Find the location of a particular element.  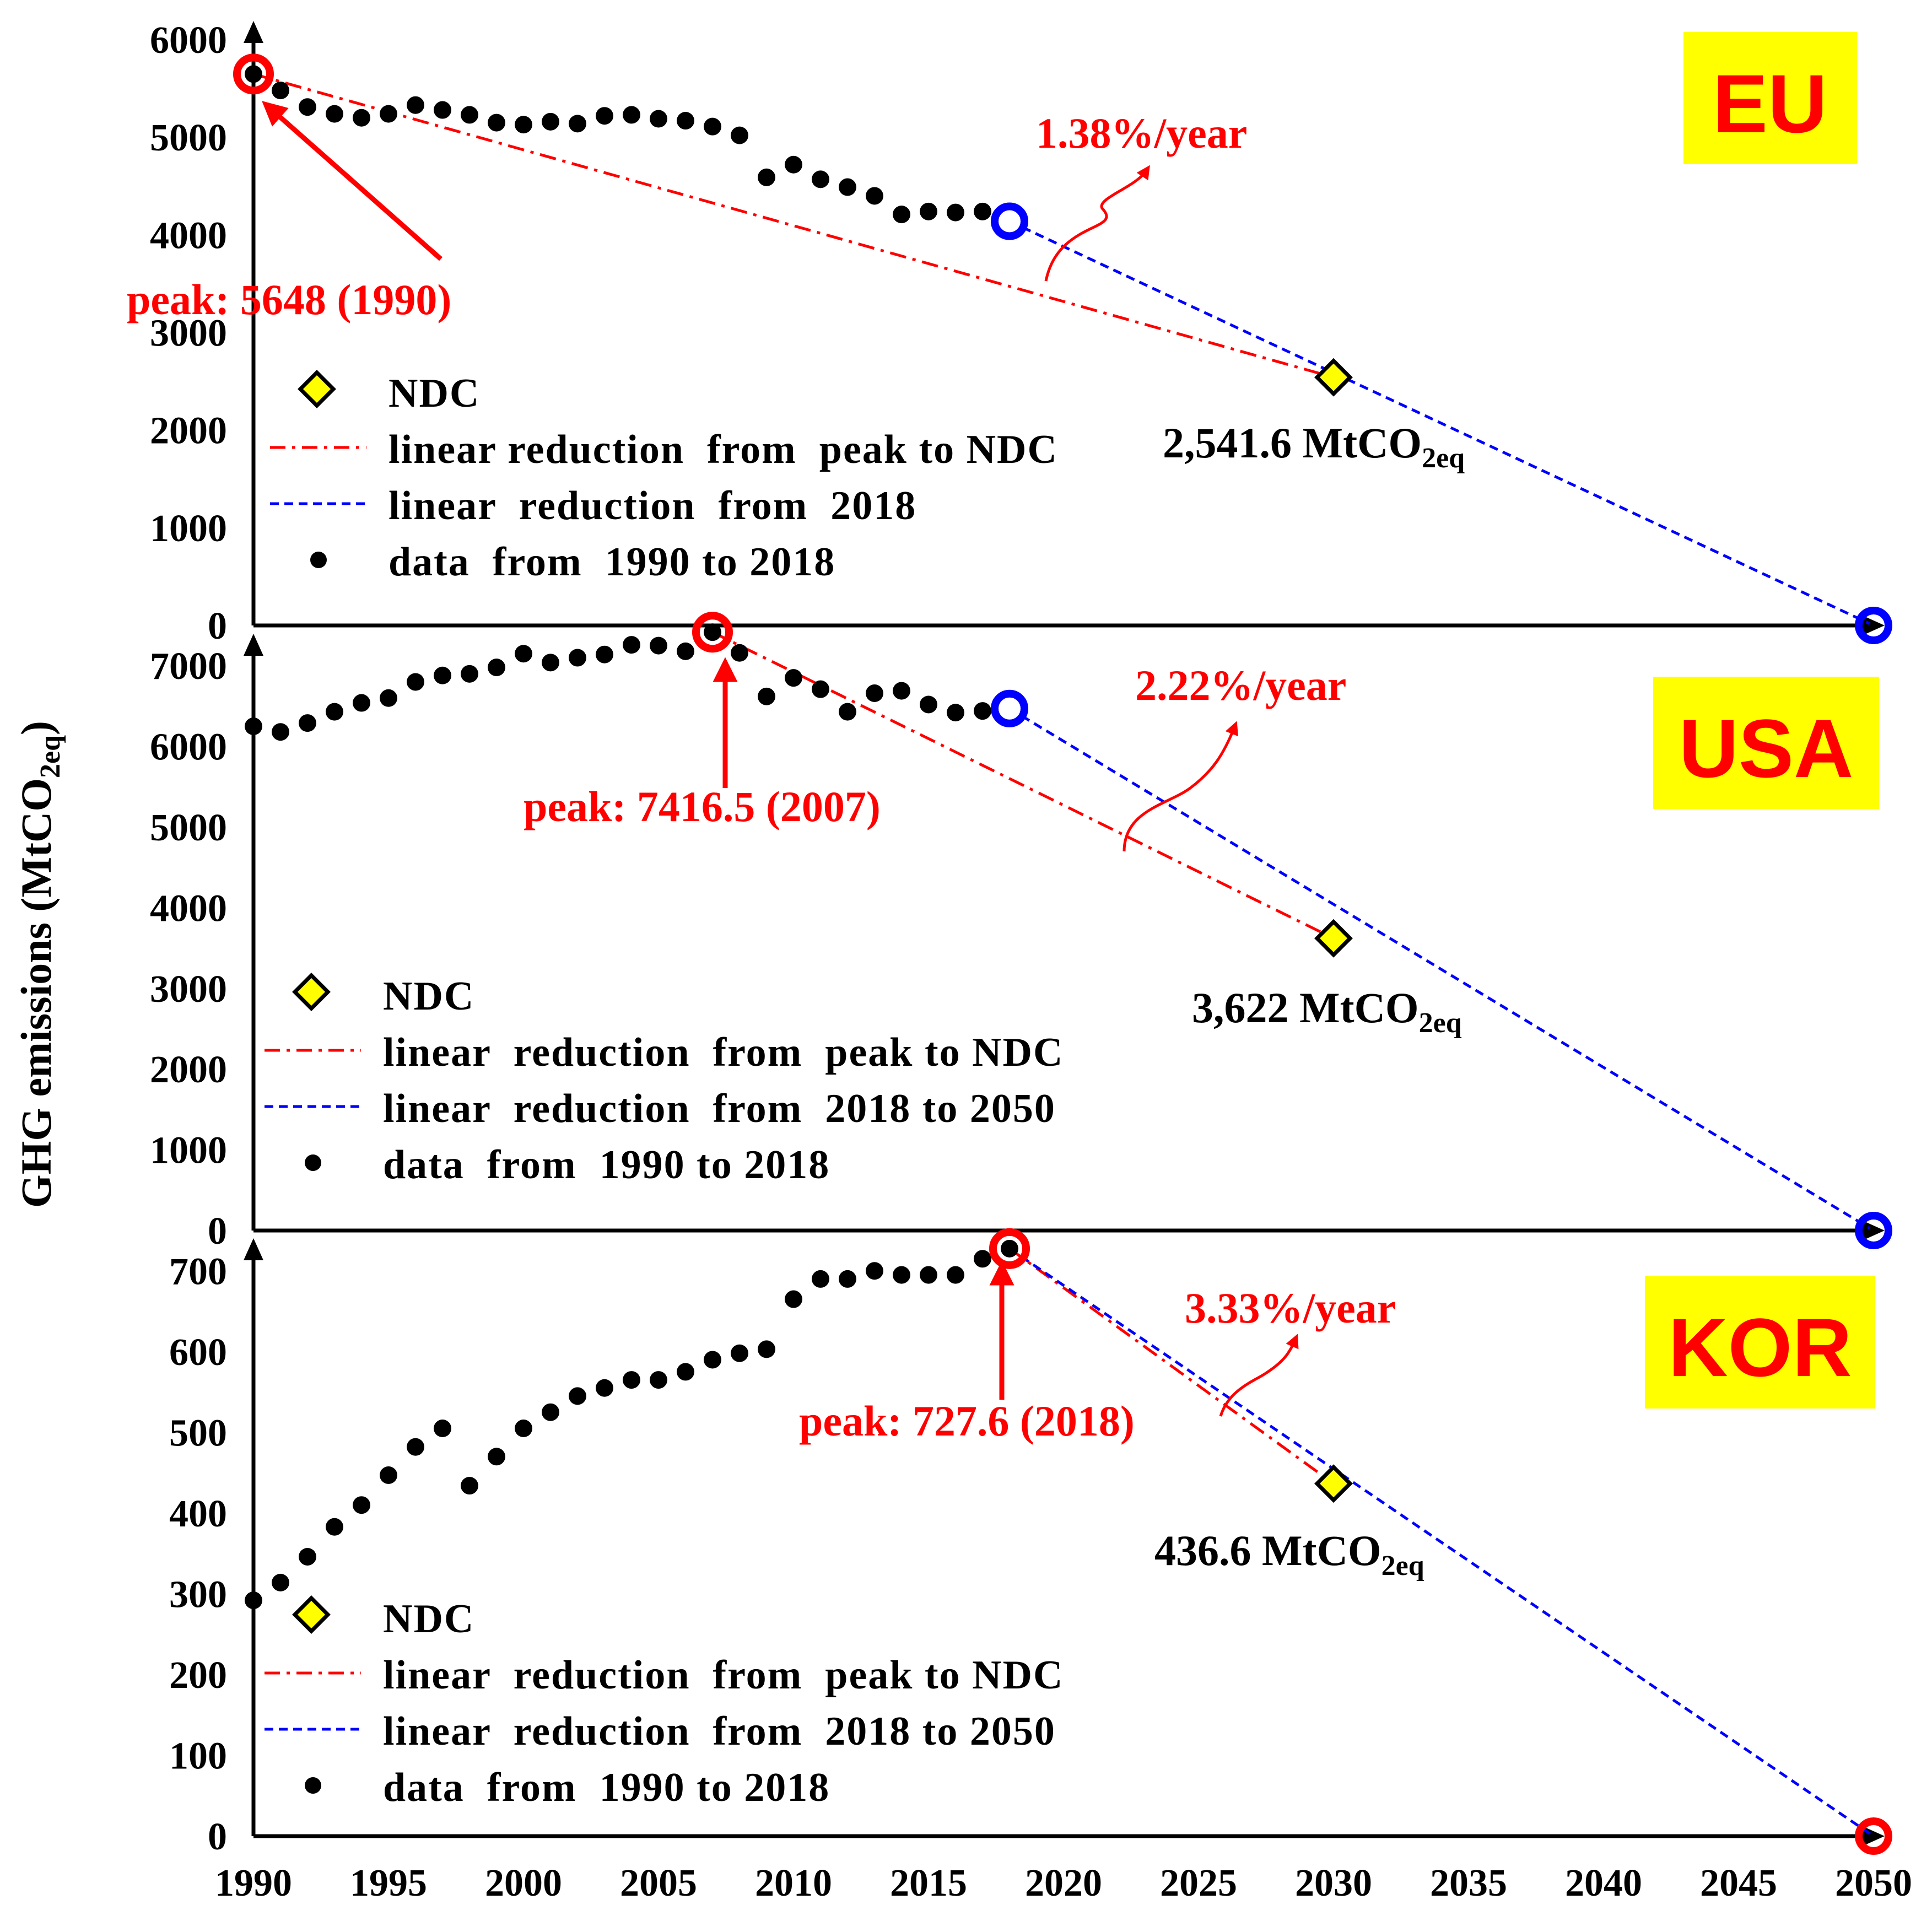

rate-arrow is located at coordinates (1097, 223).